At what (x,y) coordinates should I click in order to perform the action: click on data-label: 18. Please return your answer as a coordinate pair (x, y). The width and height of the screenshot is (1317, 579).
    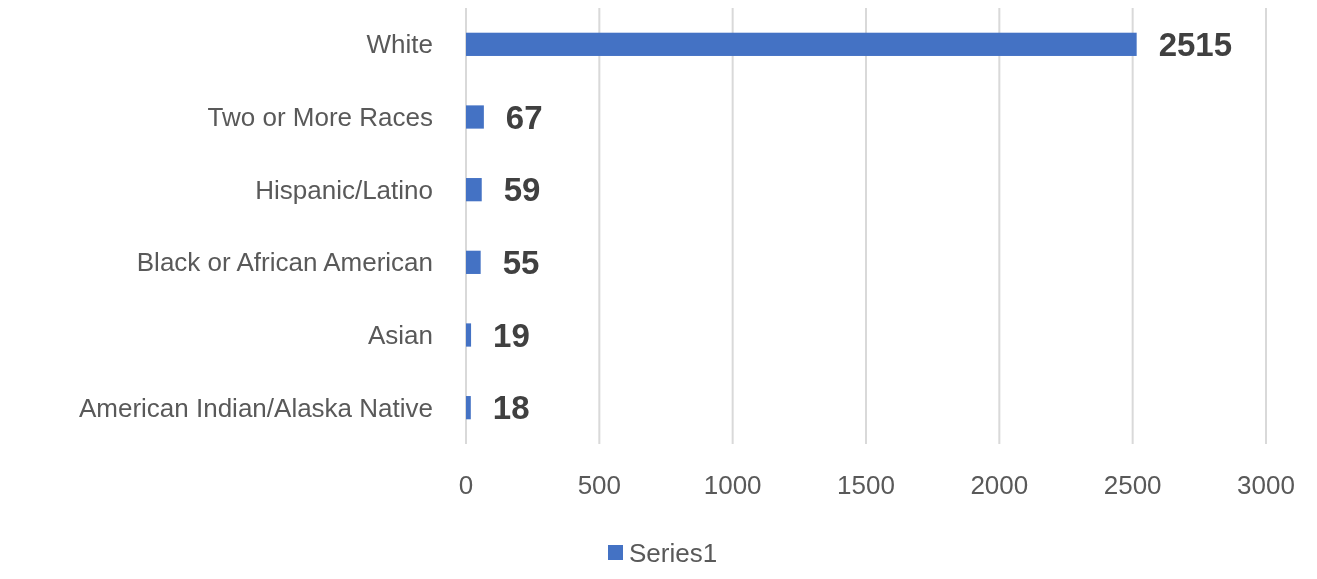
    Looking at the image, I should click on (511, 408).